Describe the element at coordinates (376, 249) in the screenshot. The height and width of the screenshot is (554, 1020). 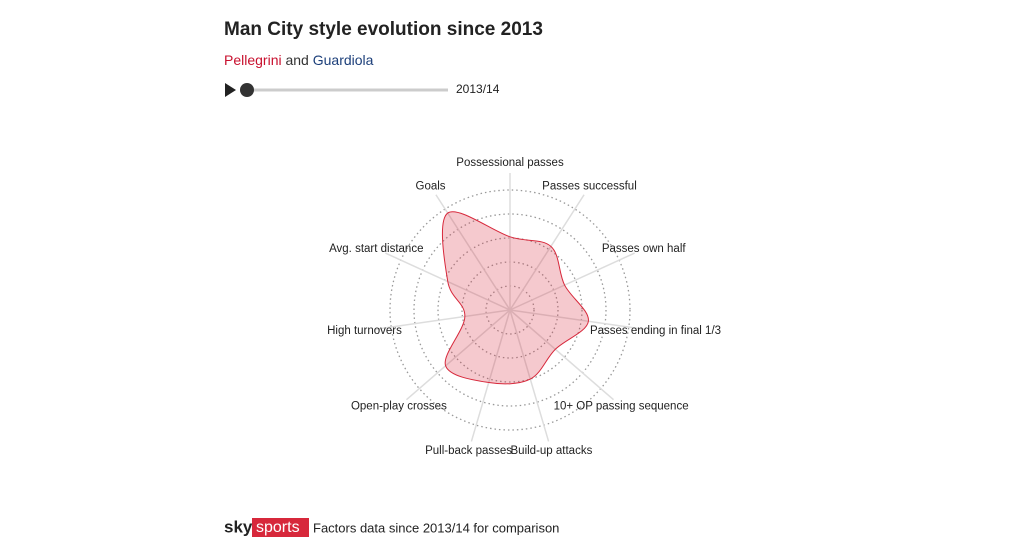
I see `axis-label: Avg. start distance` at that location.